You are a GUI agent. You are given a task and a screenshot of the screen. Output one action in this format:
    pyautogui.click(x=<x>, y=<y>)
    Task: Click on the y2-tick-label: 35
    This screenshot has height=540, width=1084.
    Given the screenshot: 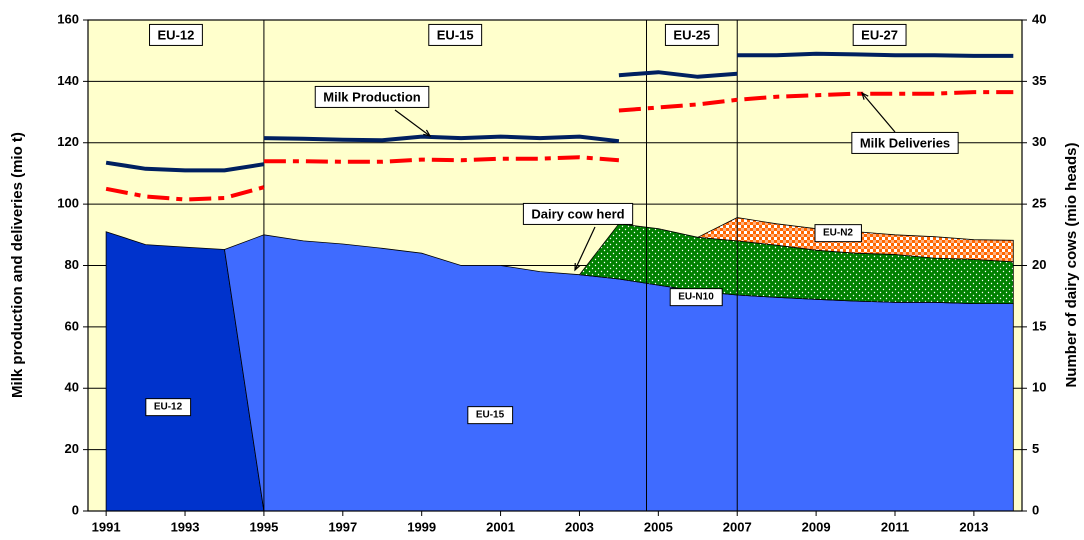 What is the action you would take?
    pyautogui.click(x=1039, y=80)
    